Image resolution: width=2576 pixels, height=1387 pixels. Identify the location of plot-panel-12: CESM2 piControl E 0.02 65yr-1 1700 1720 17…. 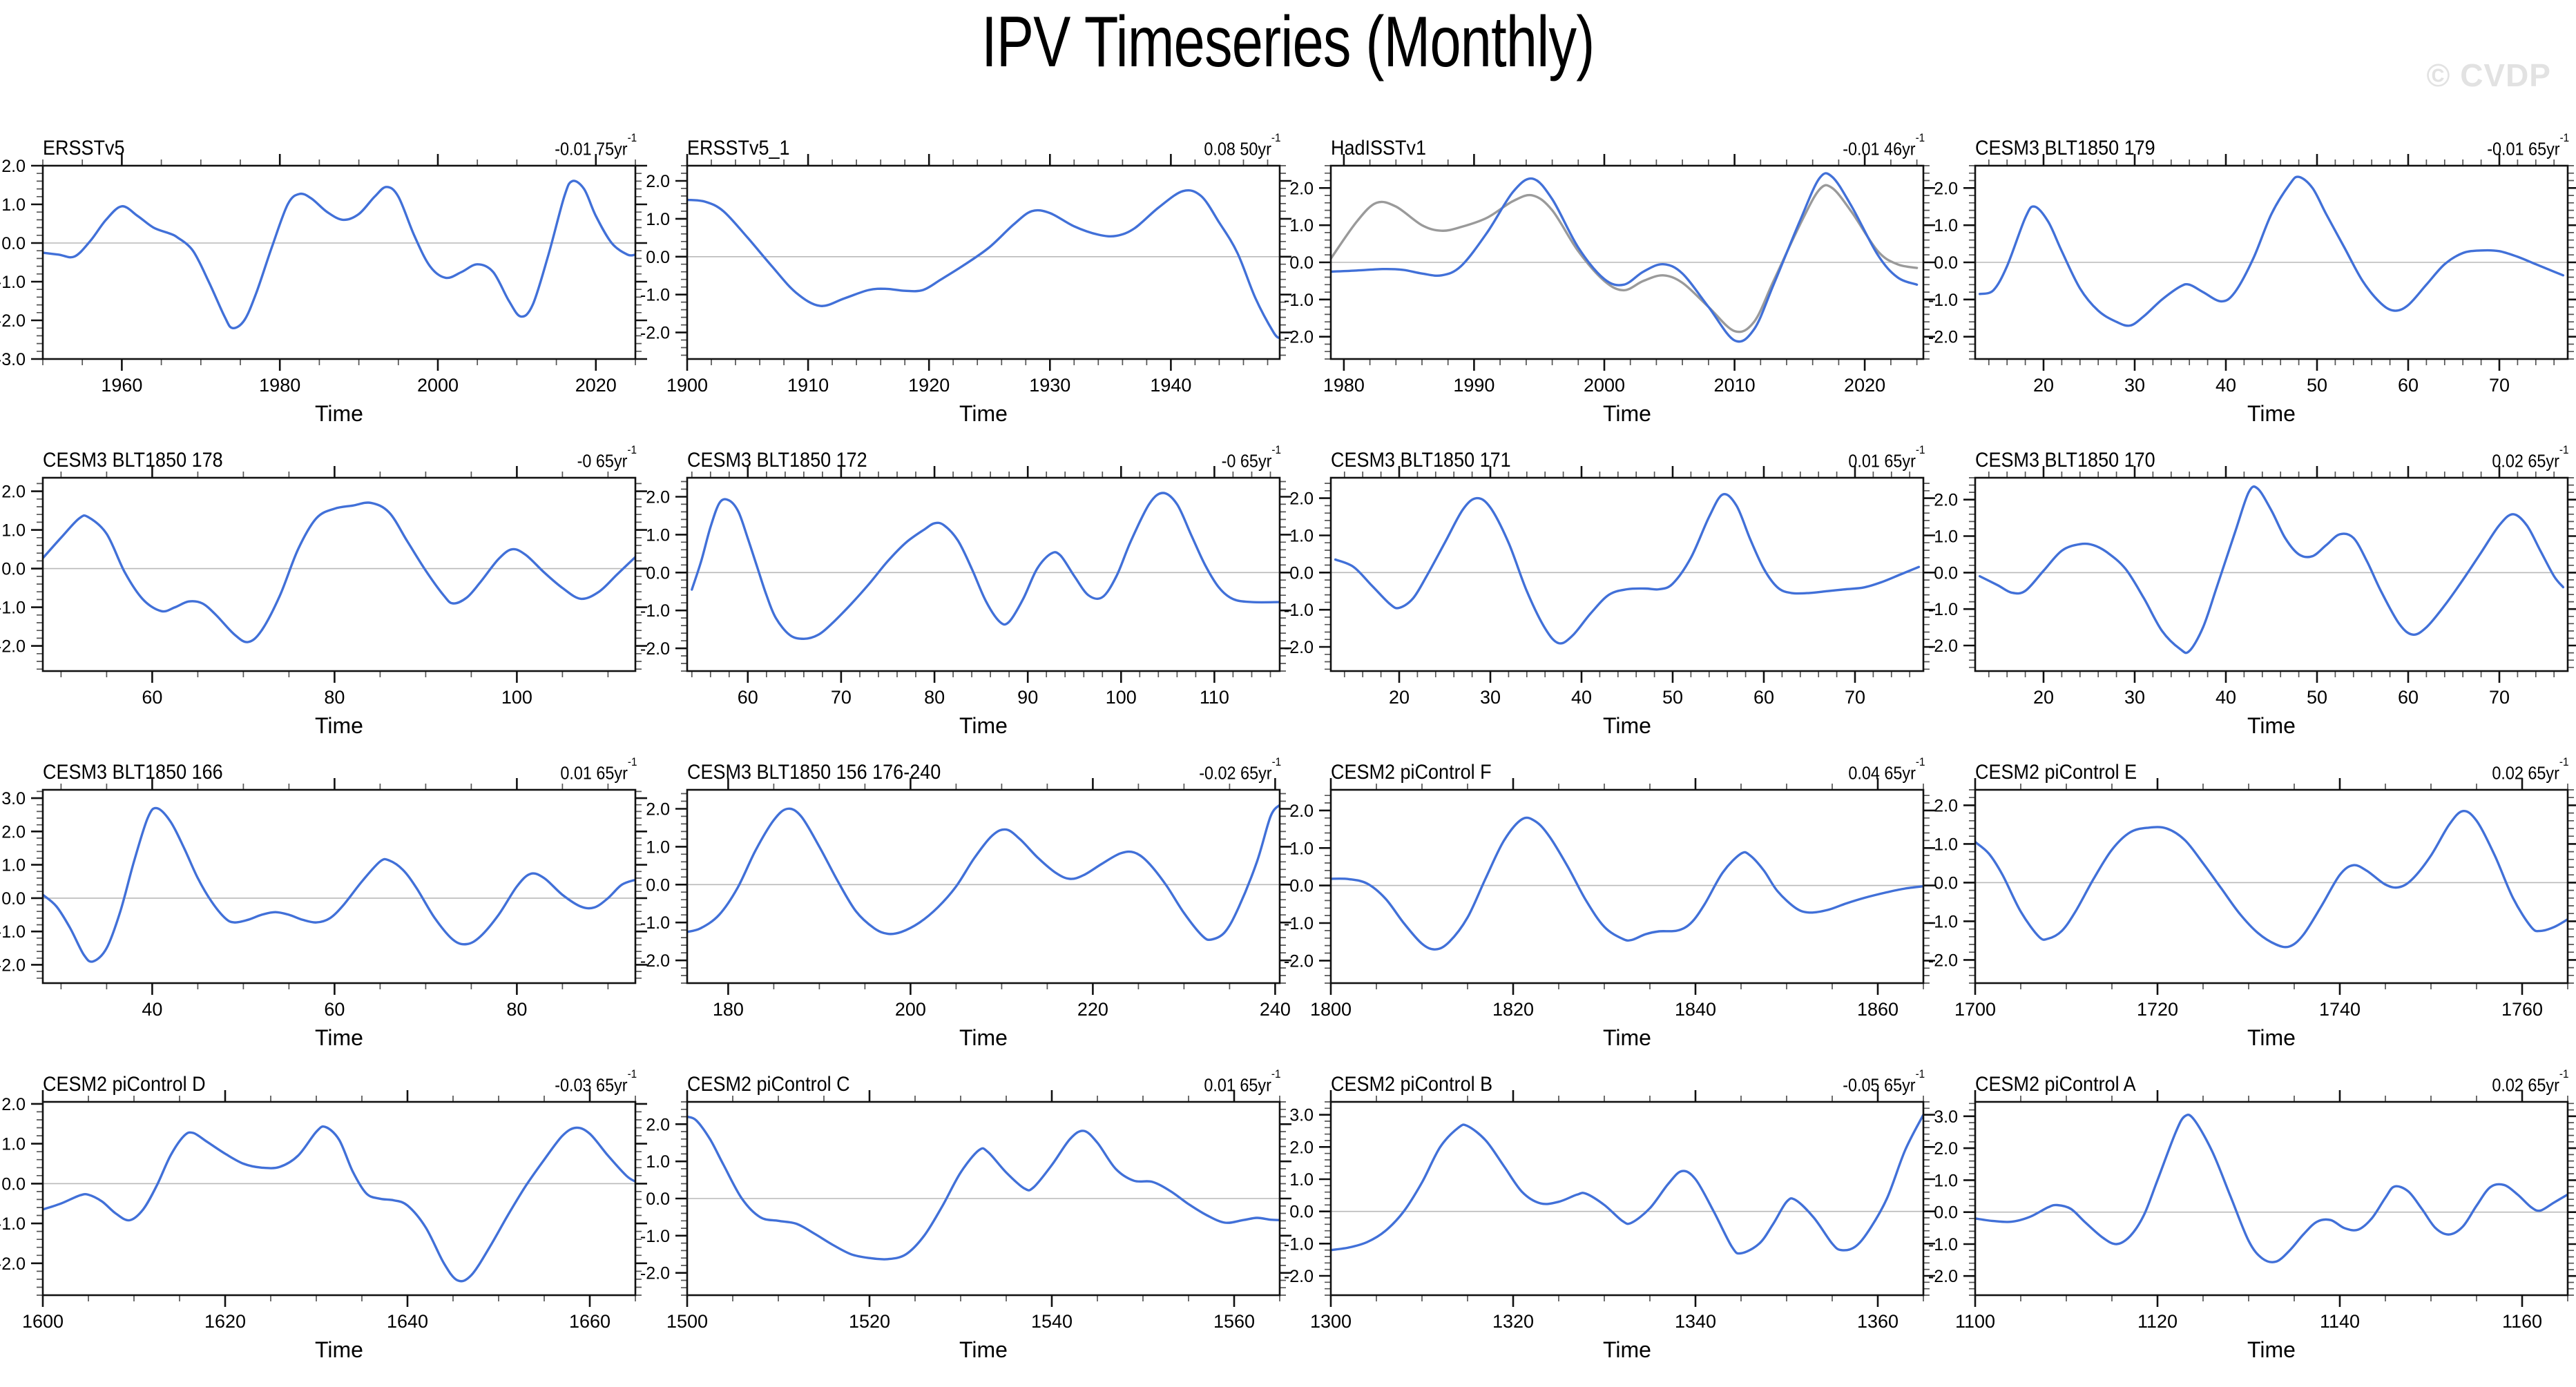
(2252, 912).